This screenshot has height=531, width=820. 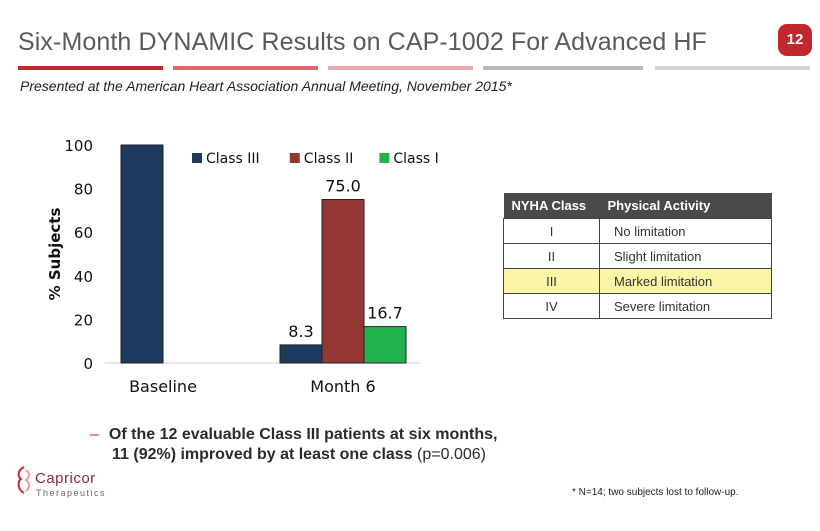 I want to click on y-tick-label: 60, so click(x=83, y=233).